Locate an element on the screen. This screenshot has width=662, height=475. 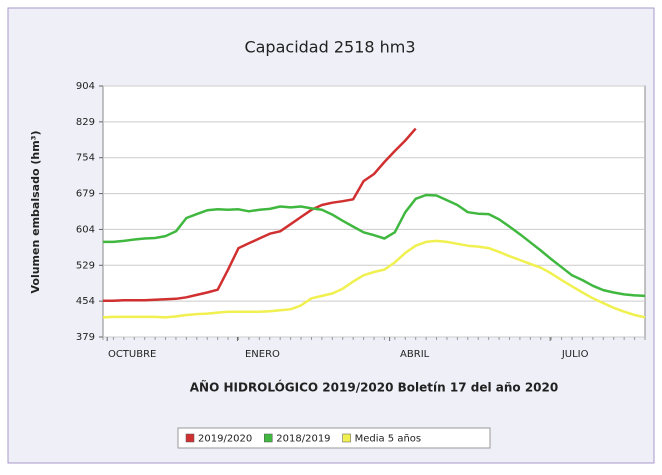
legend-label: 2018/2019 is located at coordinates (303, 439).